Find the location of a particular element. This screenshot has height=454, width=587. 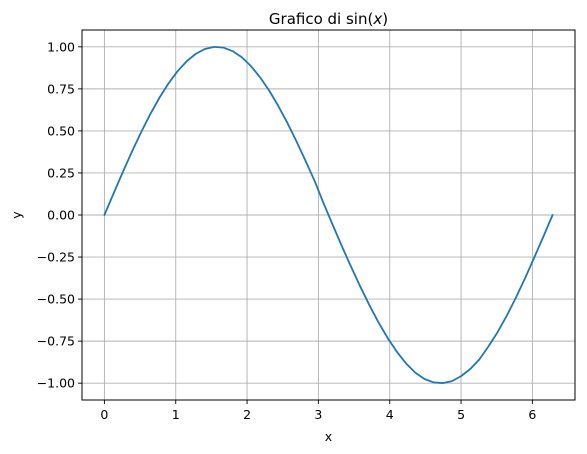

chart-title-suffix: ) is located at coordinates (385, 19).